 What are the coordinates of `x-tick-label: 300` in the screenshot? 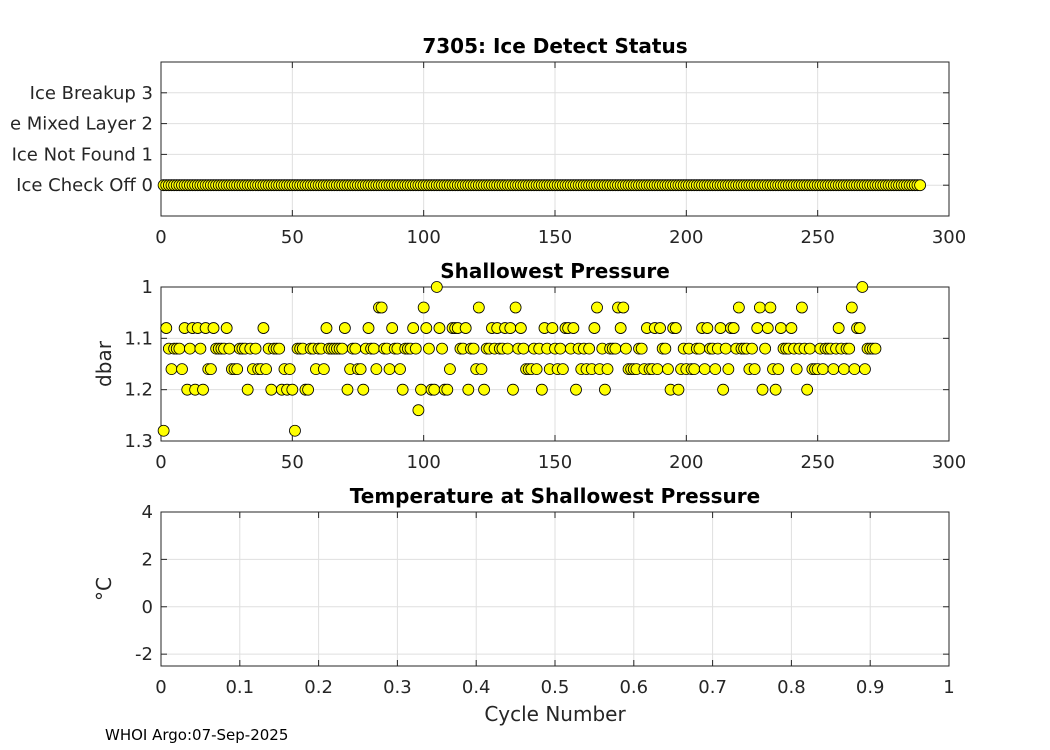 It's located at (949, 462).